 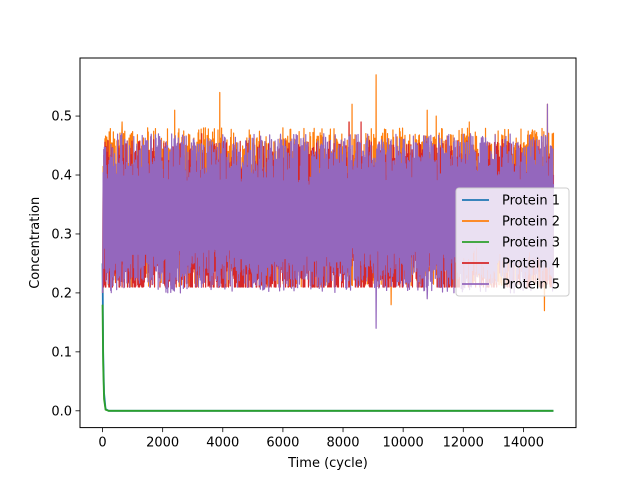 What do you see at coordinates (523, 443) in the screenshot?
I see `x-tick-label: 14000` at bounding box center [523, 443].